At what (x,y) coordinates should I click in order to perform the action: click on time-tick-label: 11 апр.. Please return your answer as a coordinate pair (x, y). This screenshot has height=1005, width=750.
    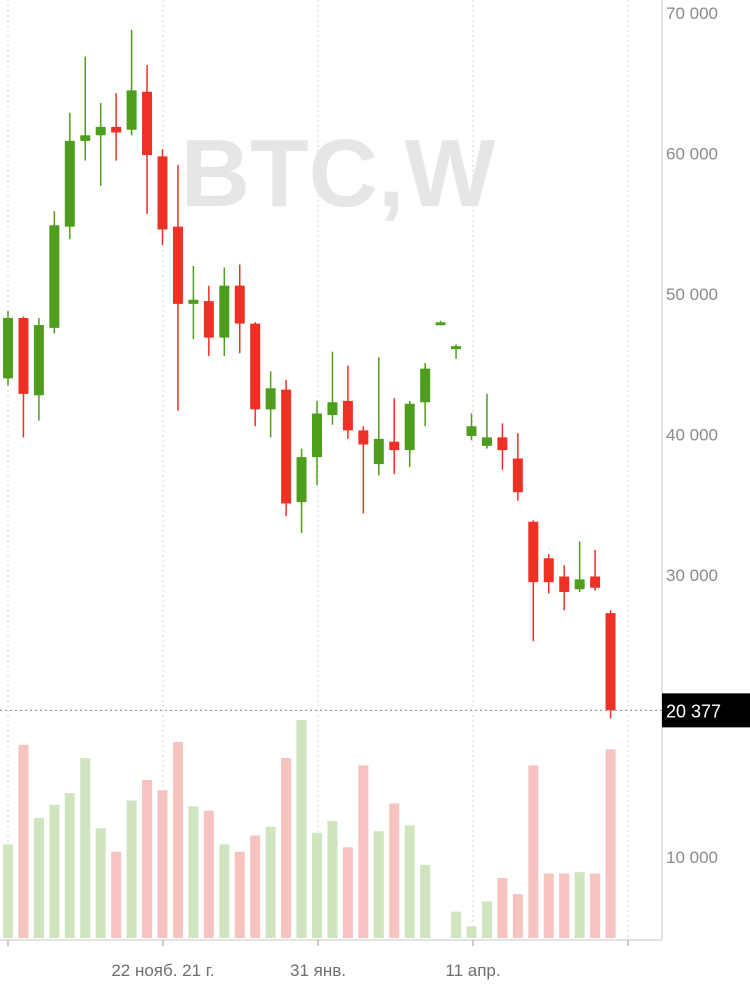
    Looking at the image, I should click on (472, 970).